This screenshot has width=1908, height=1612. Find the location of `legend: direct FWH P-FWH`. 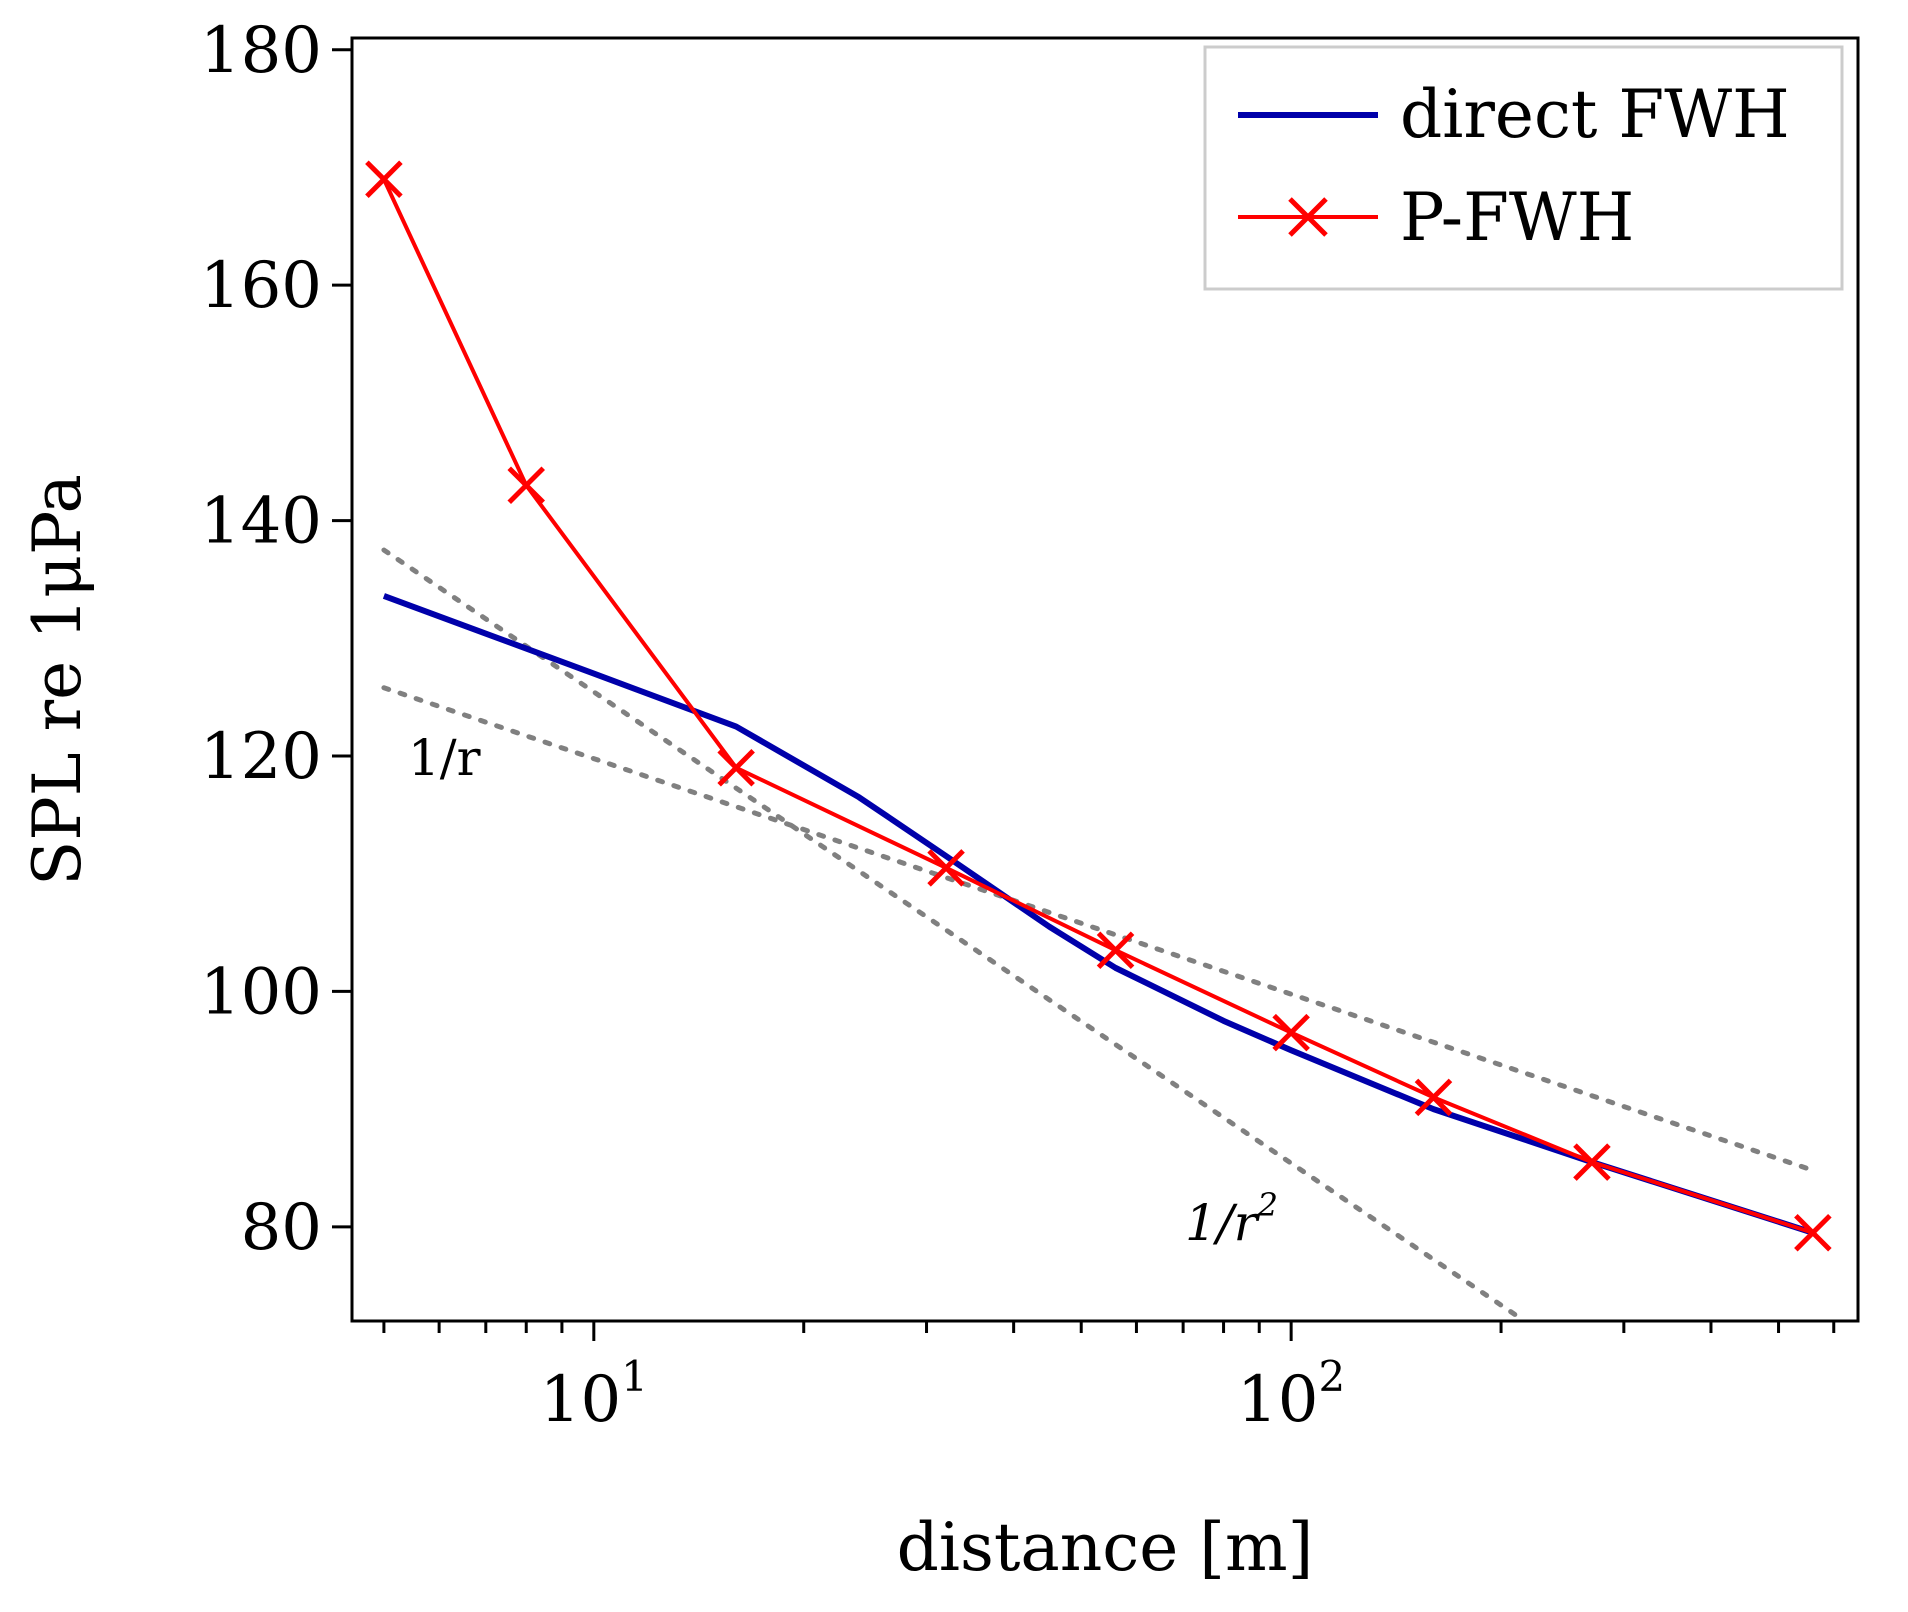

legend: direct FWH P-FWH is located at coordinates (1523, 168).